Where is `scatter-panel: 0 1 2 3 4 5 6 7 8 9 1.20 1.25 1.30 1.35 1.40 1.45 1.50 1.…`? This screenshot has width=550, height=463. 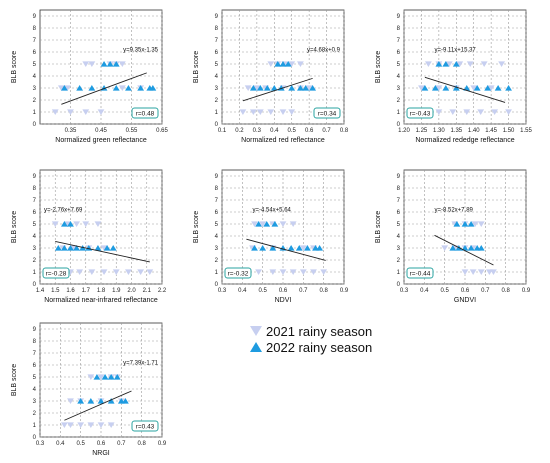 scatter-panel: 0 1 2 3 4 5 6 7 8 9 1.20 1.25 1.30 1.35 1.40 1.45 1.50 1.… is located at coordinates (453, 76).